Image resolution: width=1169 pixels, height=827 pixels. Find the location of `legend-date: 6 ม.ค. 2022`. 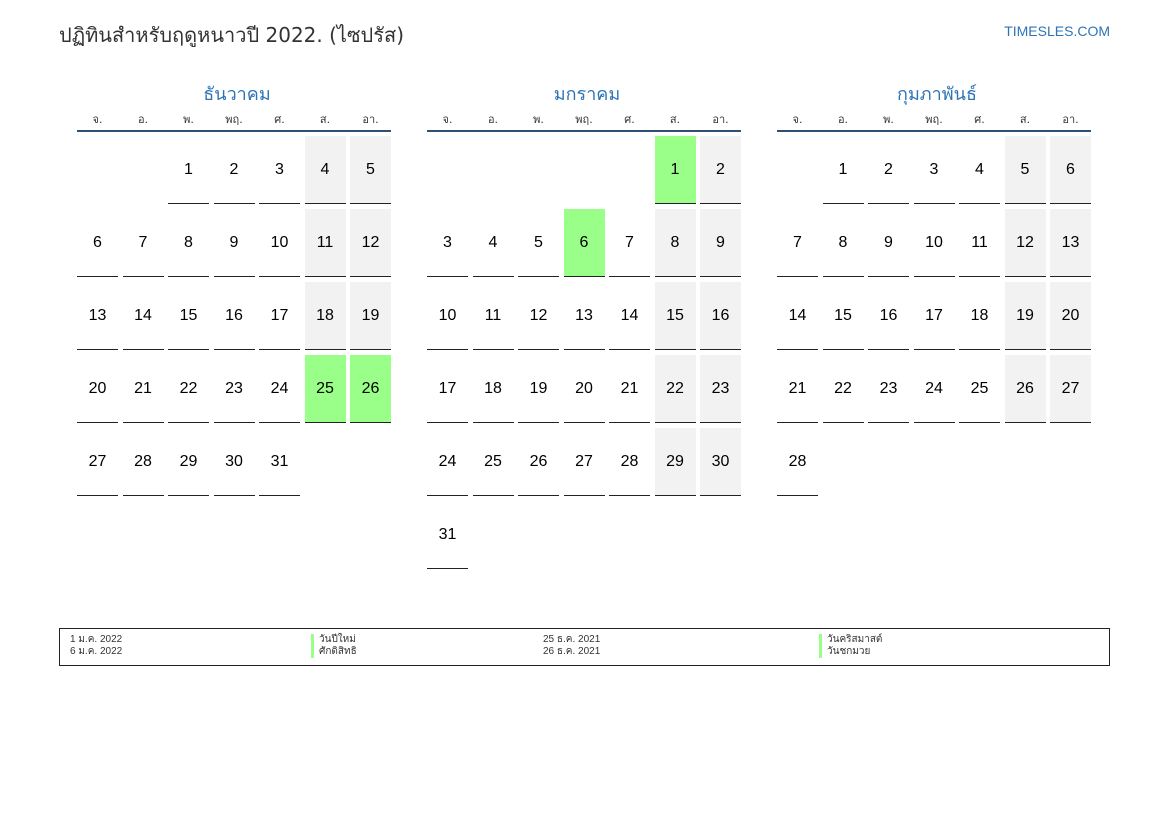

legend-date: 6 ม.ค. 2022 is located at coordinates (96, 651).